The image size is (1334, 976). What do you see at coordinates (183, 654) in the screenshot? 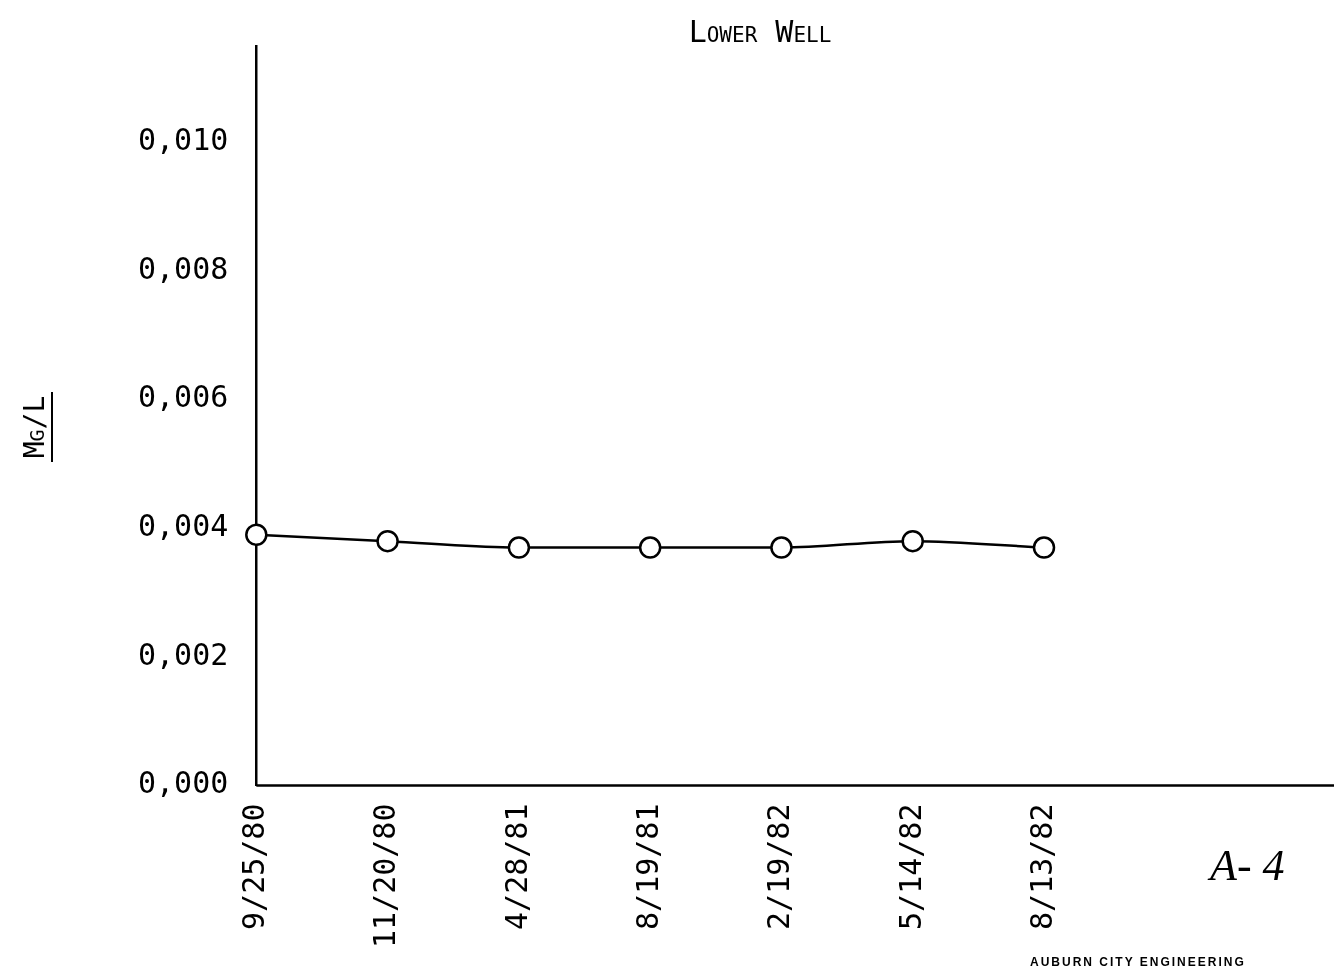
I see `y-tick-label: 0,002` at bounding box center [183, 654].